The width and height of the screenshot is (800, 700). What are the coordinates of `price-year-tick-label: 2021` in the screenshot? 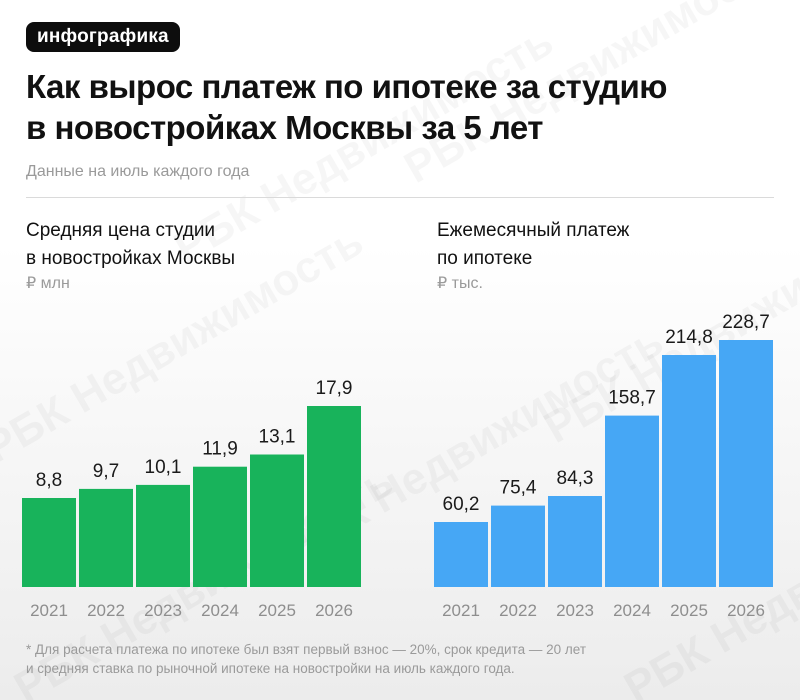 It's located at (49, 610).